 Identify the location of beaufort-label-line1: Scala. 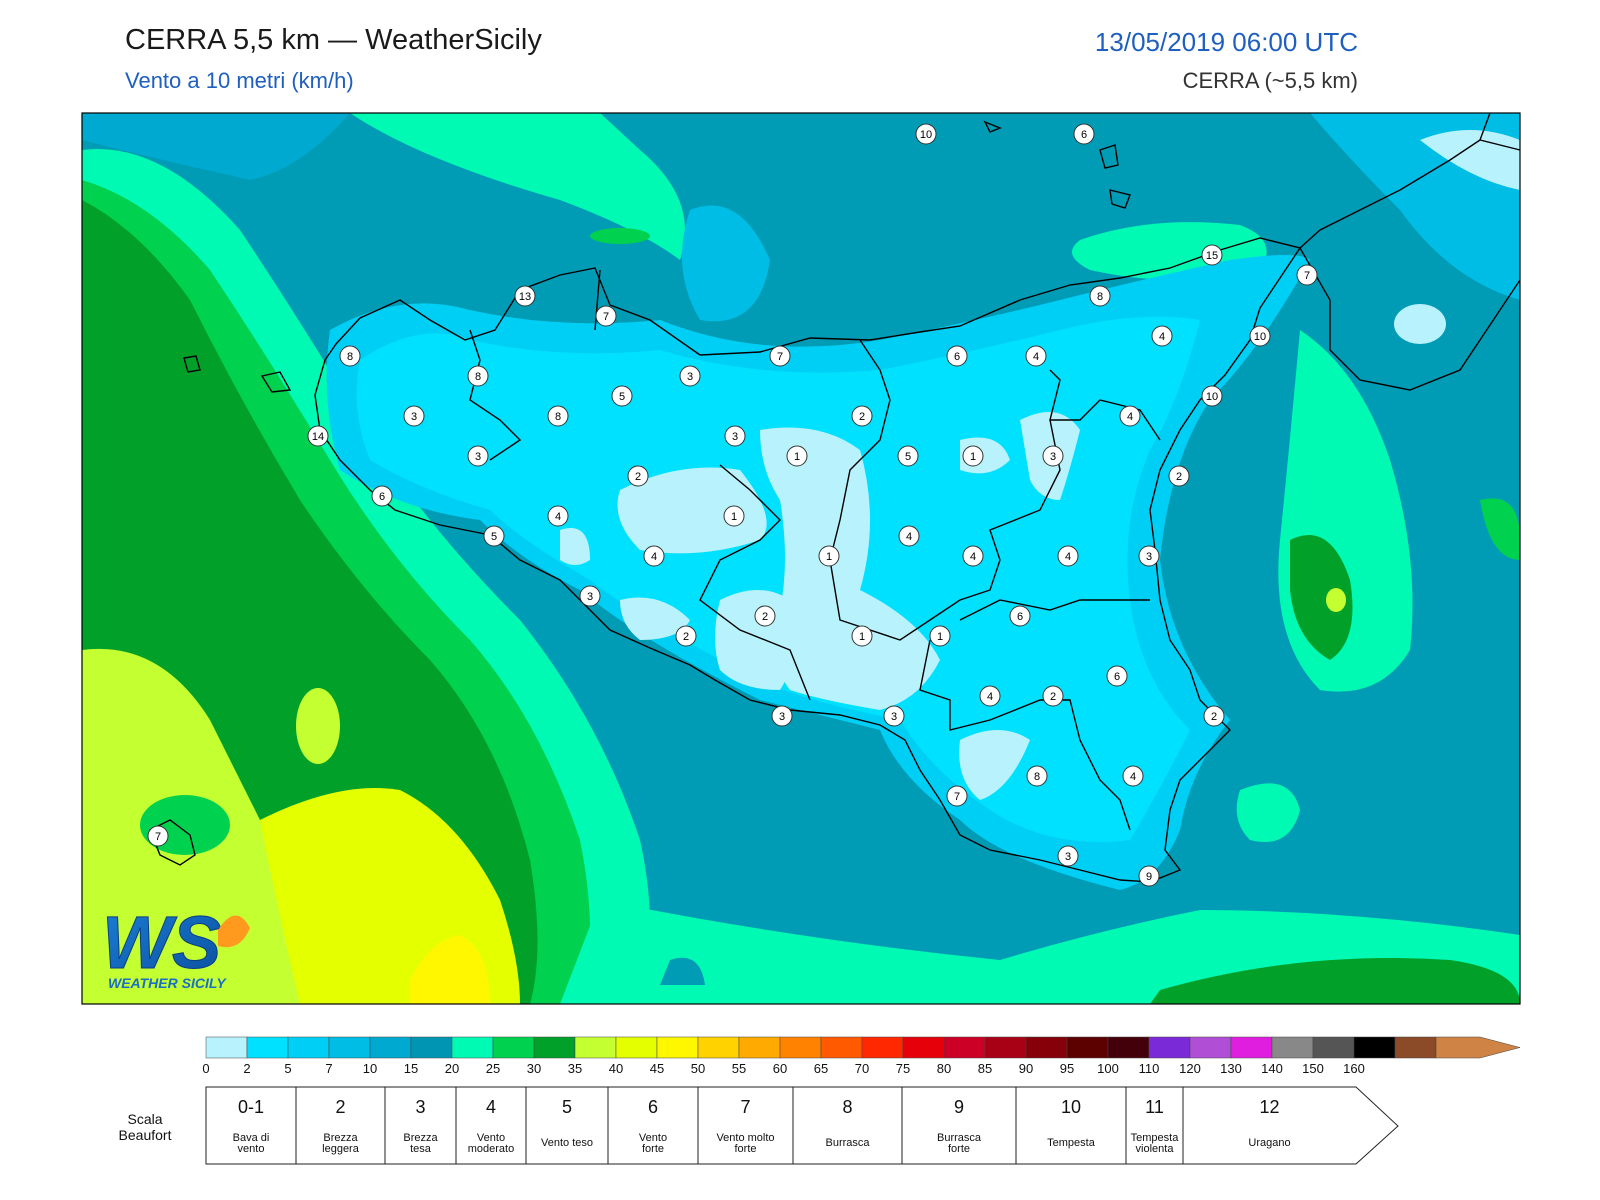
(144, 1119).